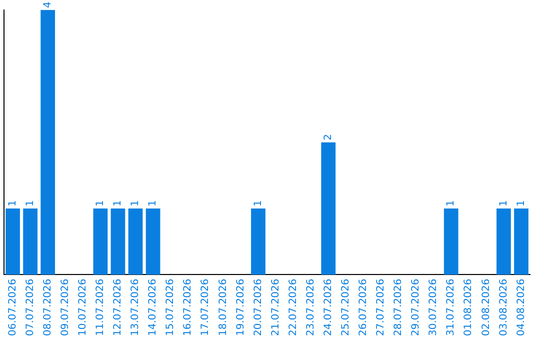 The image size is (540, 340). I want to click on data-label: 4, so click(48, 5).